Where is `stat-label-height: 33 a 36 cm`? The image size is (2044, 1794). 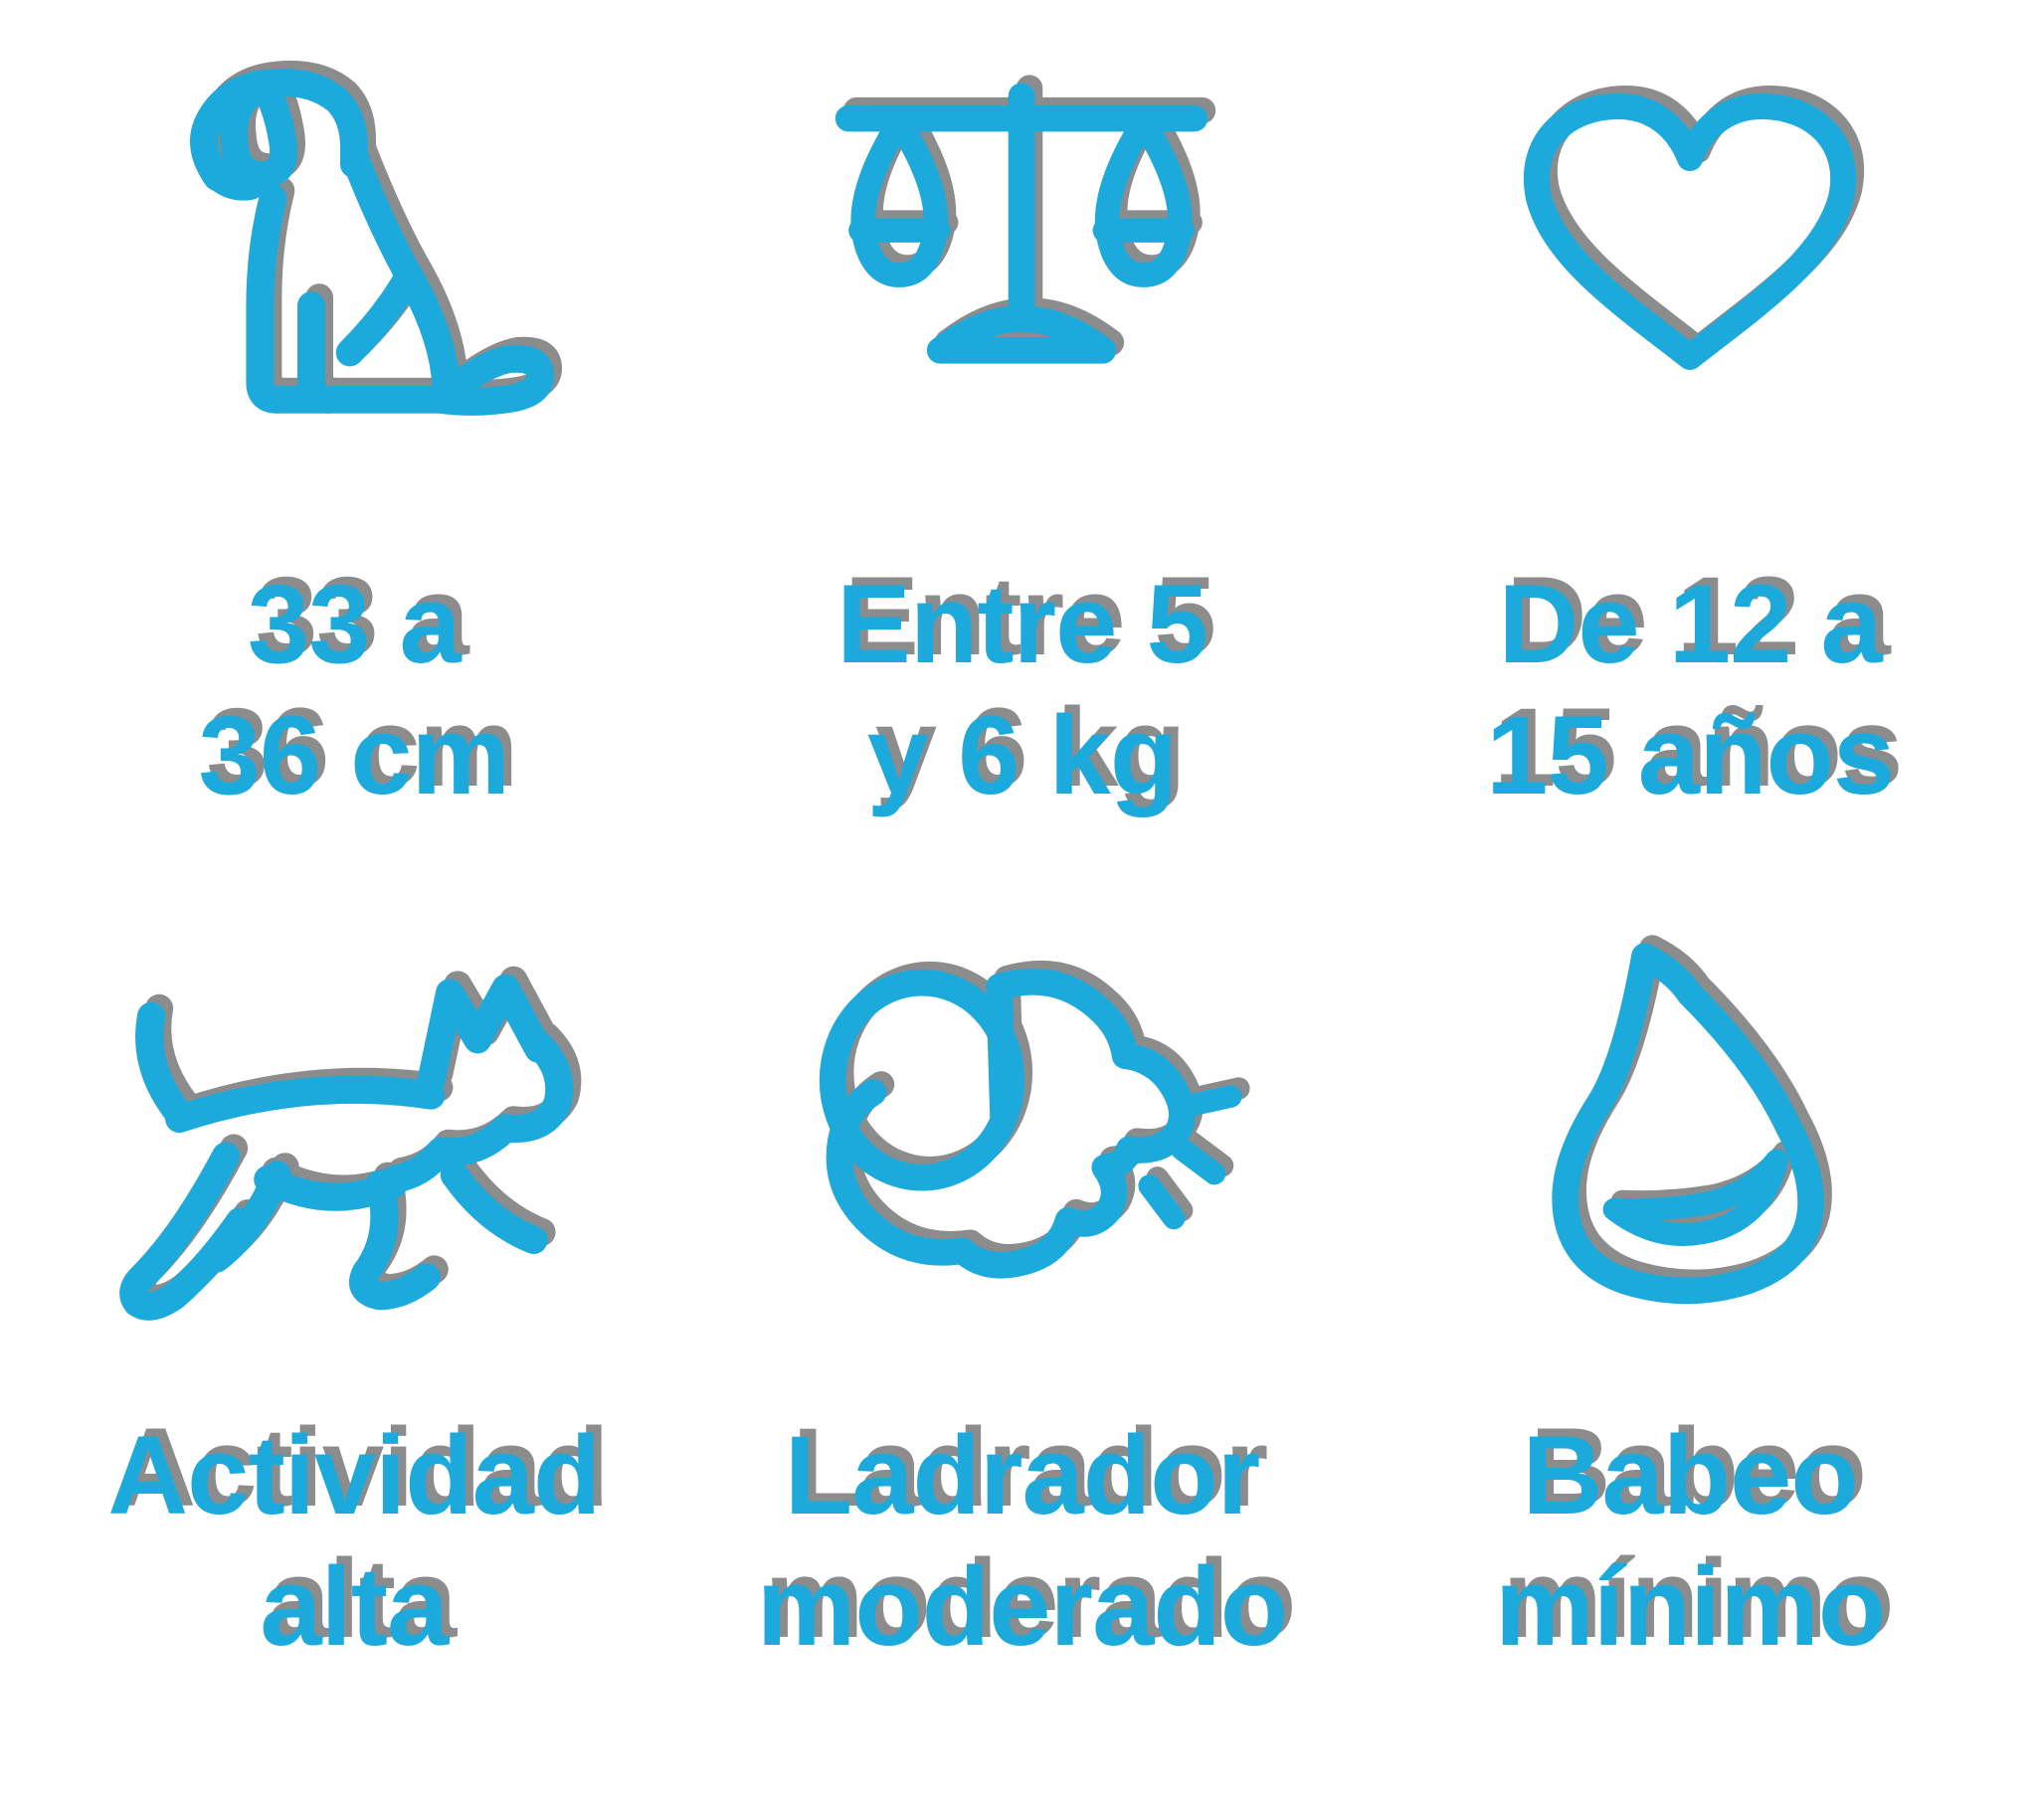
stat-label-height: 33 a 36 cm is located at coordinates (355, 690).